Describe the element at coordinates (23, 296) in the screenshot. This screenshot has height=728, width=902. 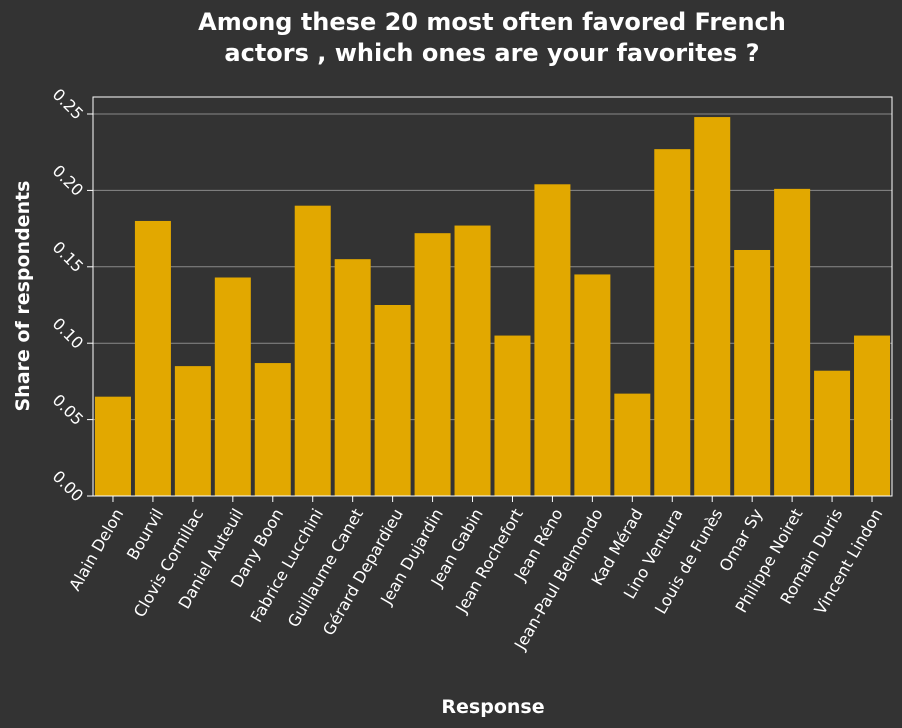
I see `y-axis-label: Share of respondents` at that location.